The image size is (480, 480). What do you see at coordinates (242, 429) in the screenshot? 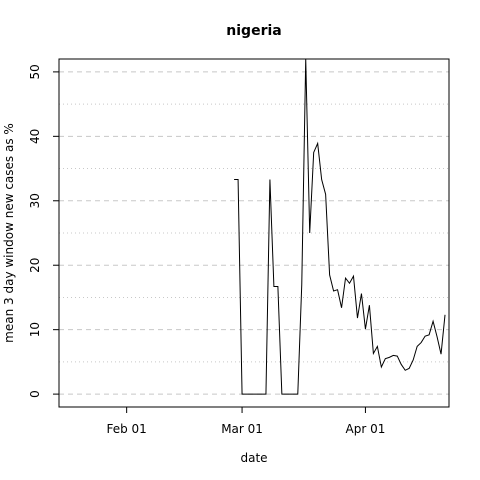
I see `x-tick-label: Mar 01` at bounding box center [242, 429].